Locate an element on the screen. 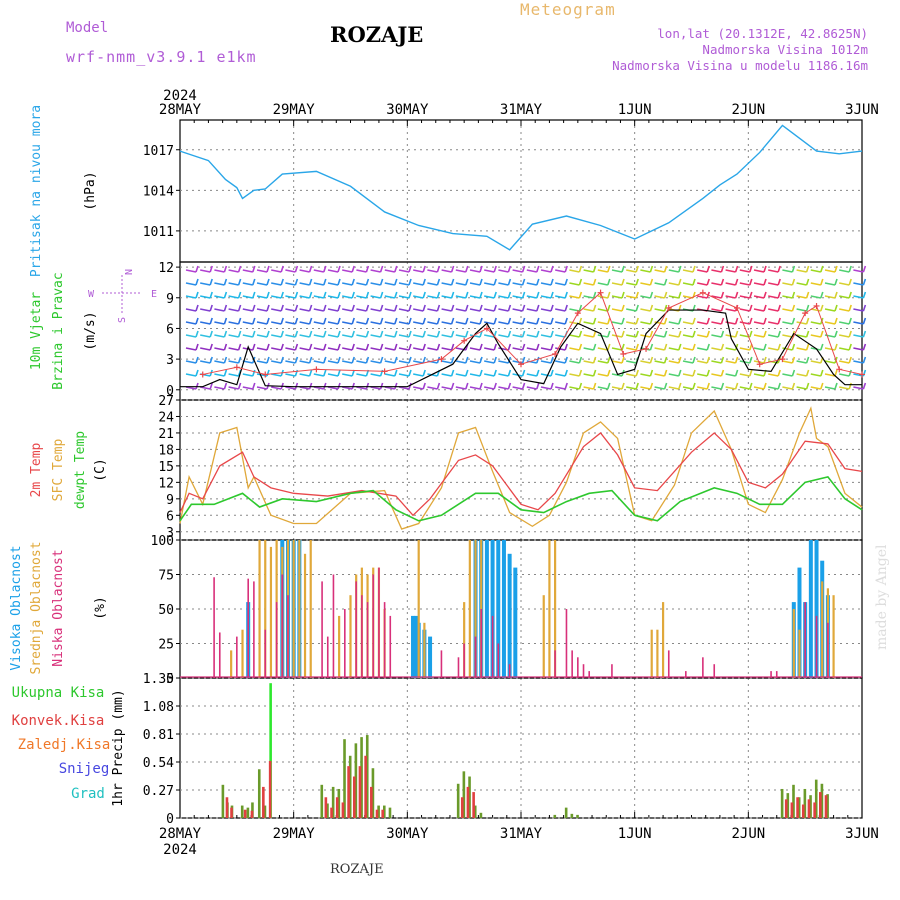  y-tick-label: 24 is located at coordinates (166, 417).